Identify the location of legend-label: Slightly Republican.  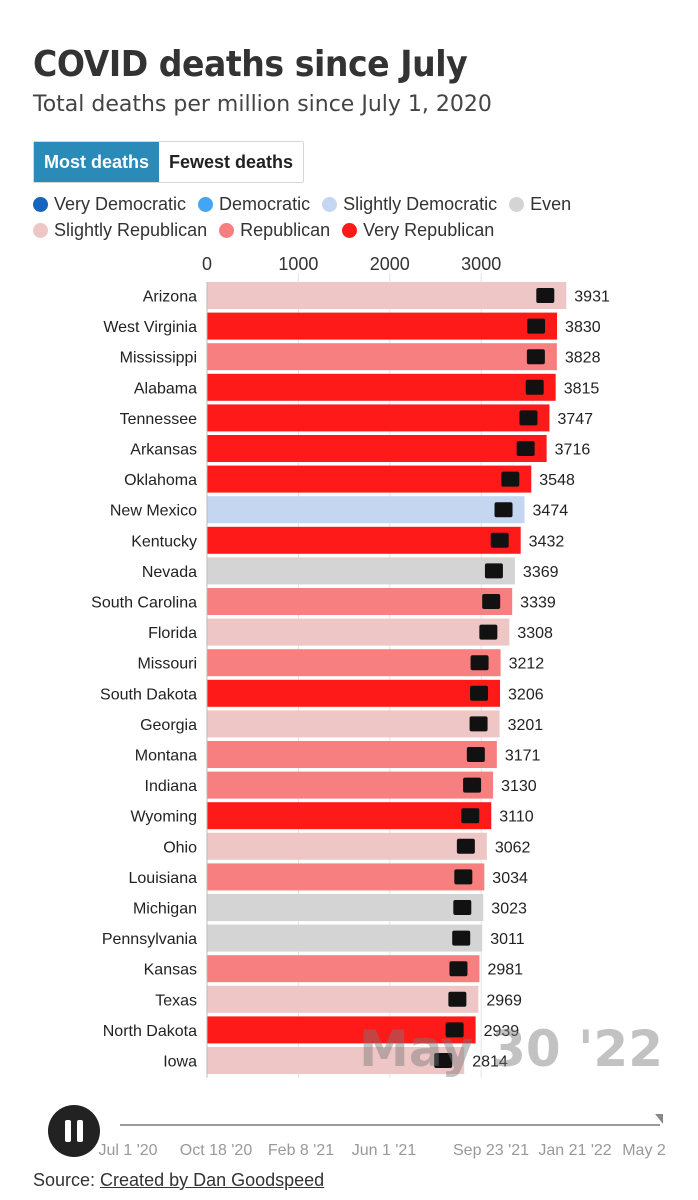
(131, 229).